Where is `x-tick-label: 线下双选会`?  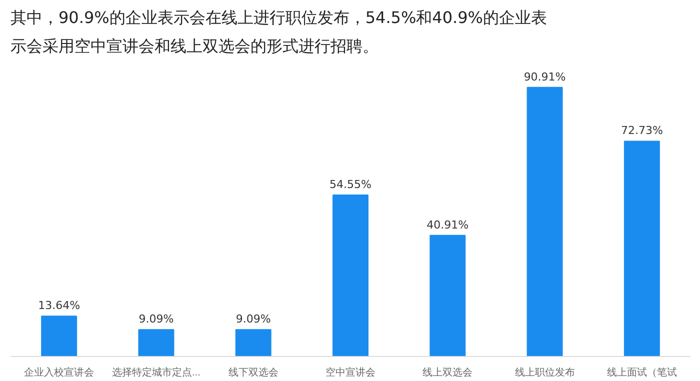 x-tick-label: 线下双选会 is located at coordinates (253, 372).